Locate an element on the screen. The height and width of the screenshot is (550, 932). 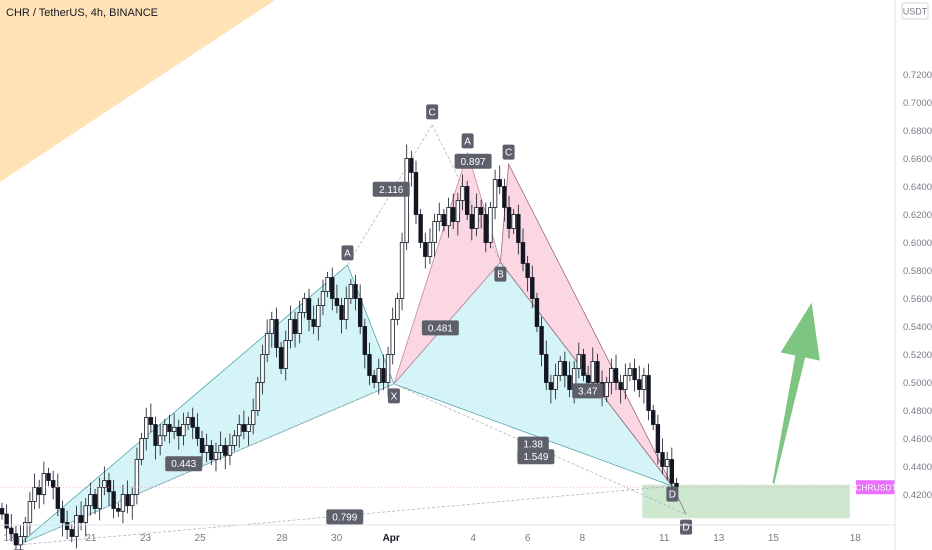
ratio-label: 0.799 is located at coordinates (345, 517).